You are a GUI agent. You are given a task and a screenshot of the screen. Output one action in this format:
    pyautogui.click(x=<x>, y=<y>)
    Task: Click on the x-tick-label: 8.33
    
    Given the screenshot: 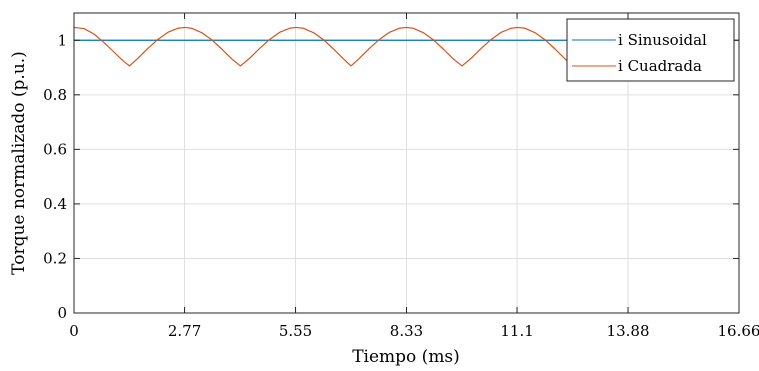 What is the action you would take?
    pyautogui.click(x=406, y=331)
    